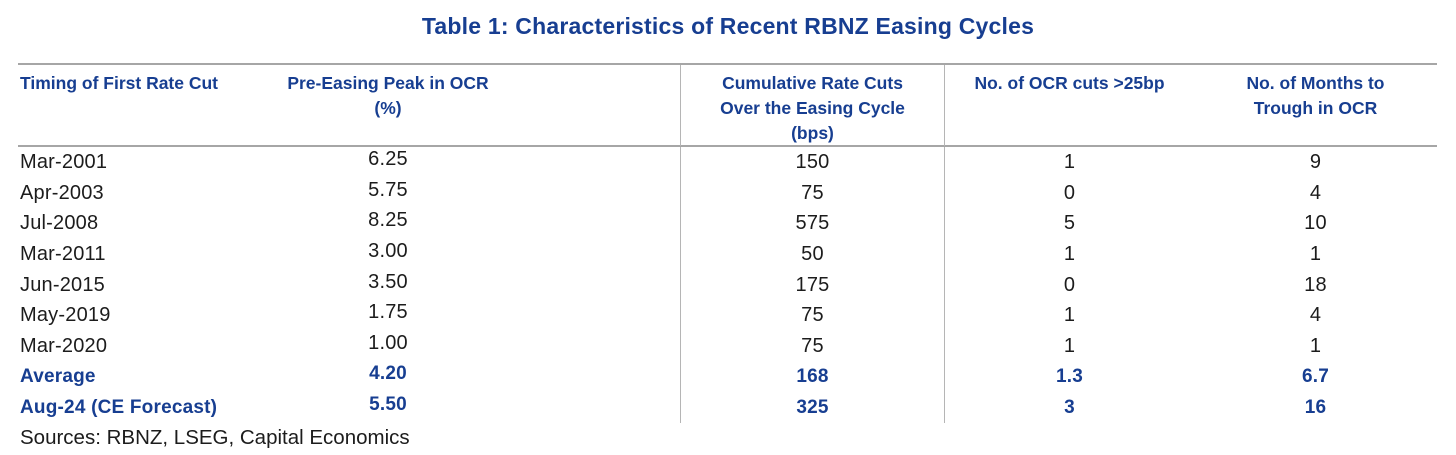  I want to click on column-header-months-to-trough: No. of Months to Trough in OCR, so click(1315, 105).